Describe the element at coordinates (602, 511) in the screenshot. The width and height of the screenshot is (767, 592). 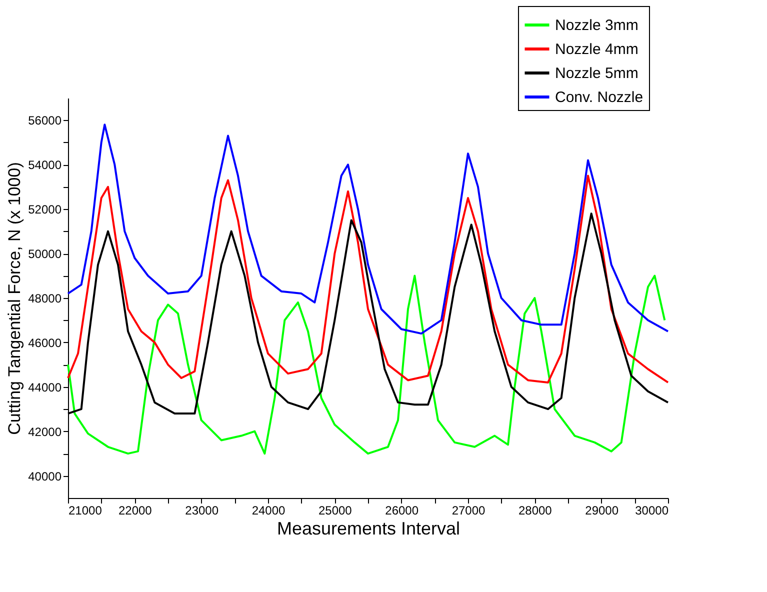
I see `x-tick-label: 29000` at that location.